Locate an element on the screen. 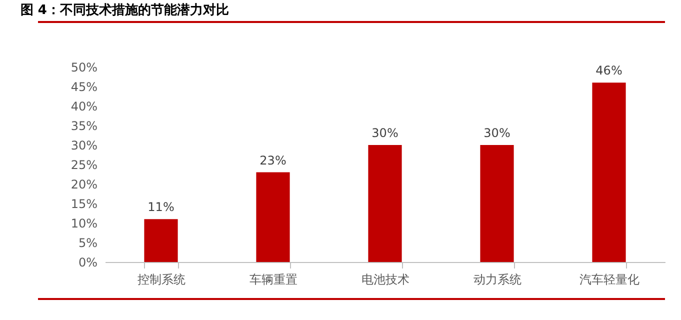  x-tick-label: 汽车轻量化 is located at coordinates (610, 279).